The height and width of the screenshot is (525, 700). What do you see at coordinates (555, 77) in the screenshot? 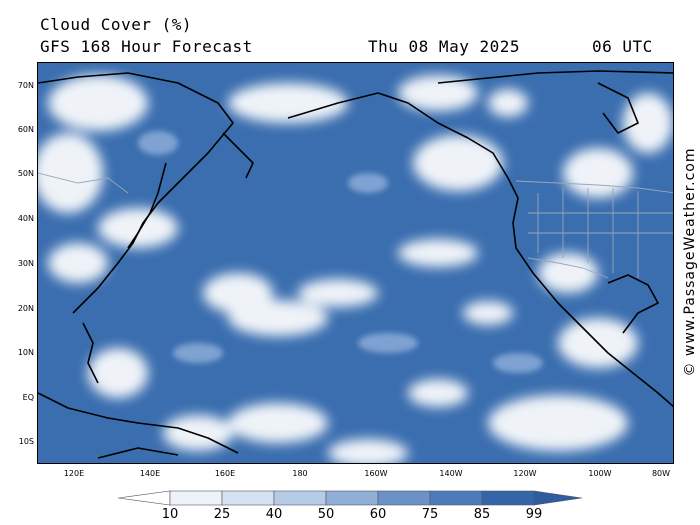
I see `arctic-coast` at bounding box center [555, 77].